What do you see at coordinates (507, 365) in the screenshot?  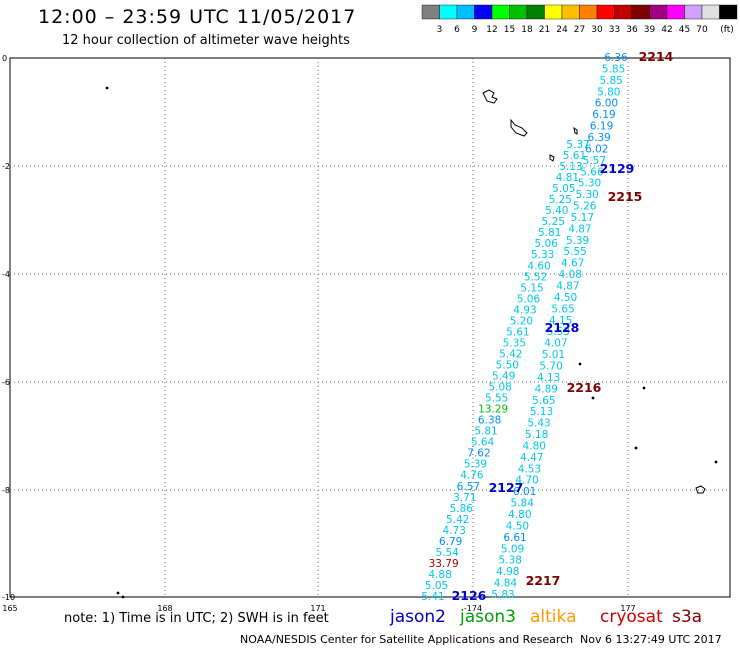 I see `track-b-value: 5.50` at bounding box center [507, 365].